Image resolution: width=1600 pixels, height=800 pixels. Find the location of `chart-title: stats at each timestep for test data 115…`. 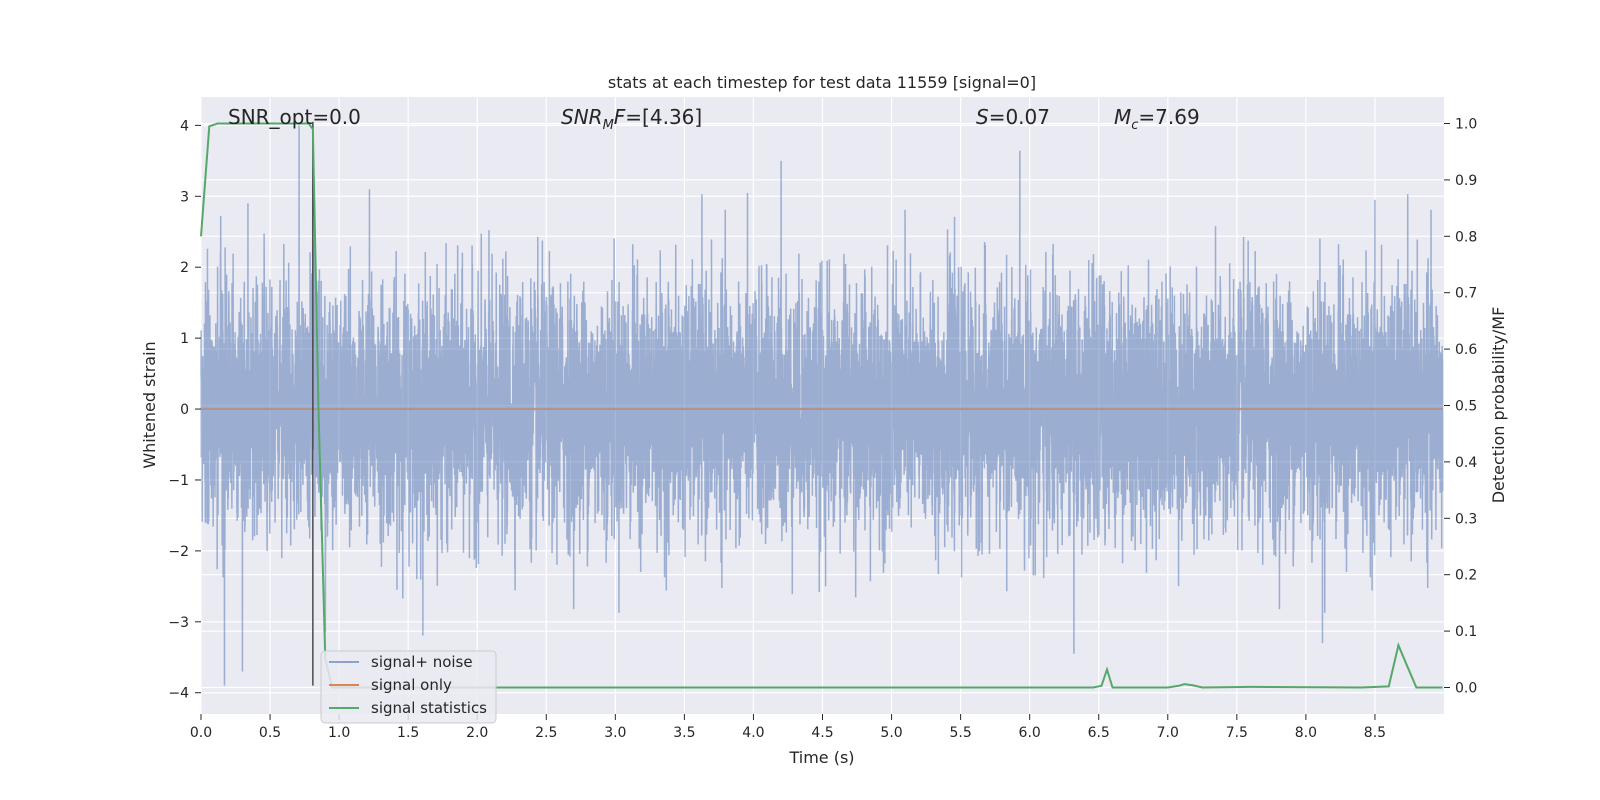

chart-title: stats at each timestep for test data 115… is located at coordinates (822, 82).